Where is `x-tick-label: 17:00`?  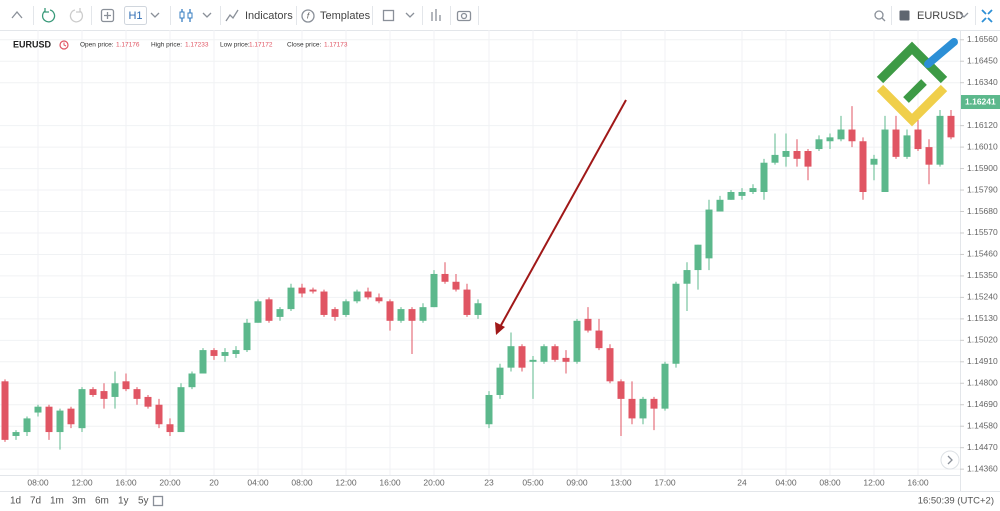 x-tick-label: 17:00 is located at coordinates (665, 482).